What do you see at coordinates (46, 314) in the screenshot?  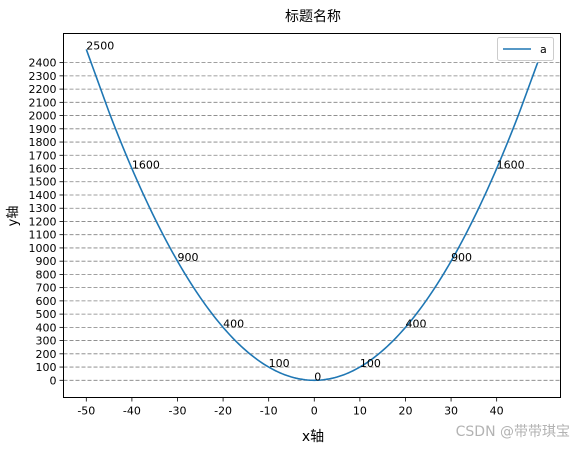 I see `y-tick-label: 500` at bounding box center [46, 314].